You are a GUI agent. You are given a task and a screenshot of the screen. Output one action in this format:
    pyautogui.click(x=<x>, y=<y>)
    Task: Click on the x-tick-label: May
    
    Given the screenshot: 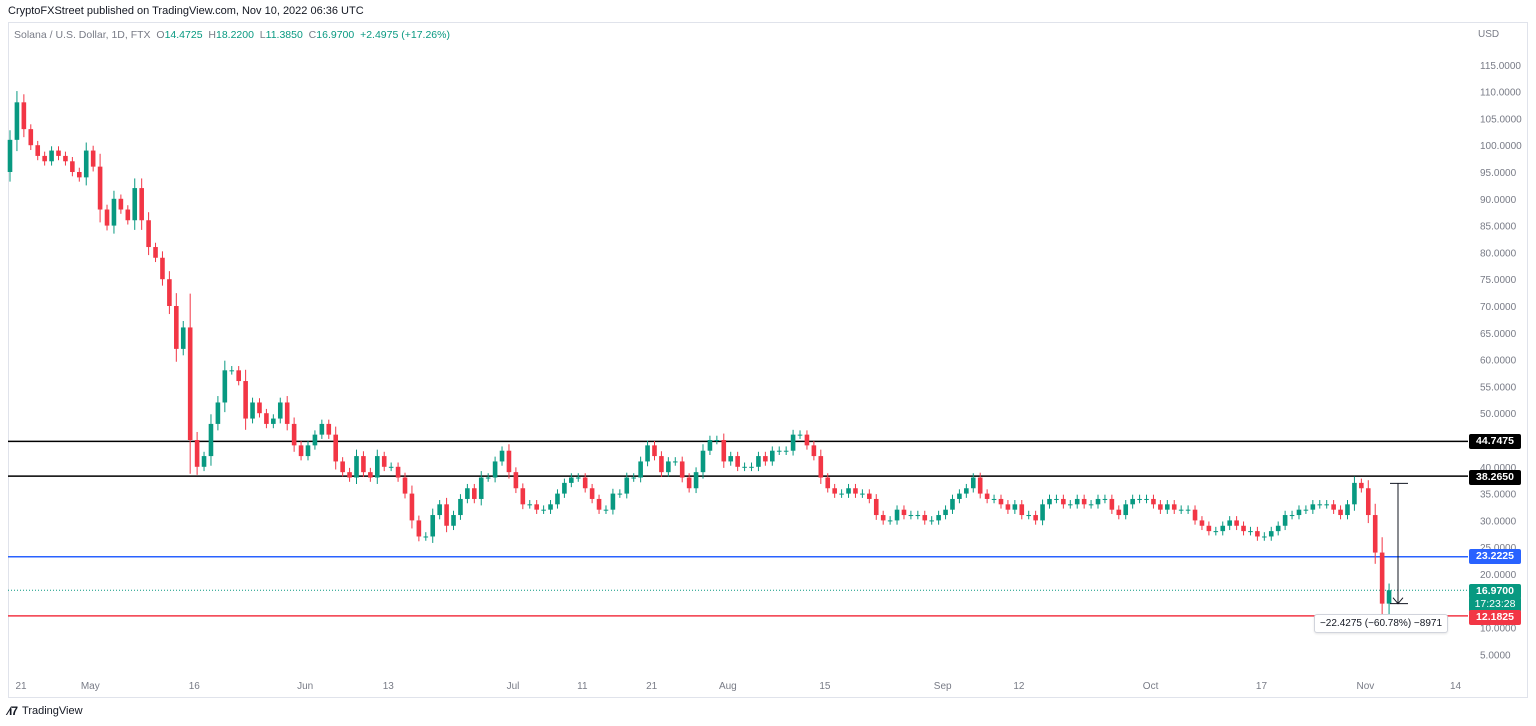 What is the action you would take?
    pyautogui.click(x=90, y=686)
    